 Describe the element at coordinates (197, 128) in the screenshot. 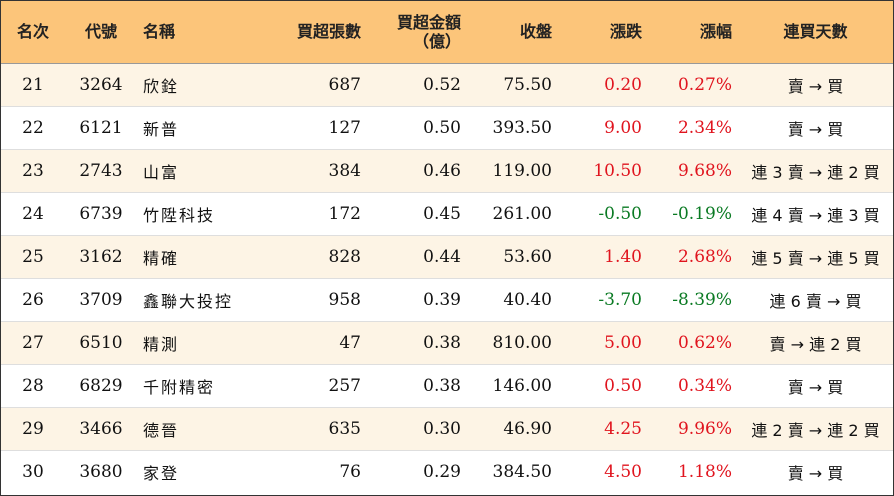

I see `cell-name: 新普` at that location.